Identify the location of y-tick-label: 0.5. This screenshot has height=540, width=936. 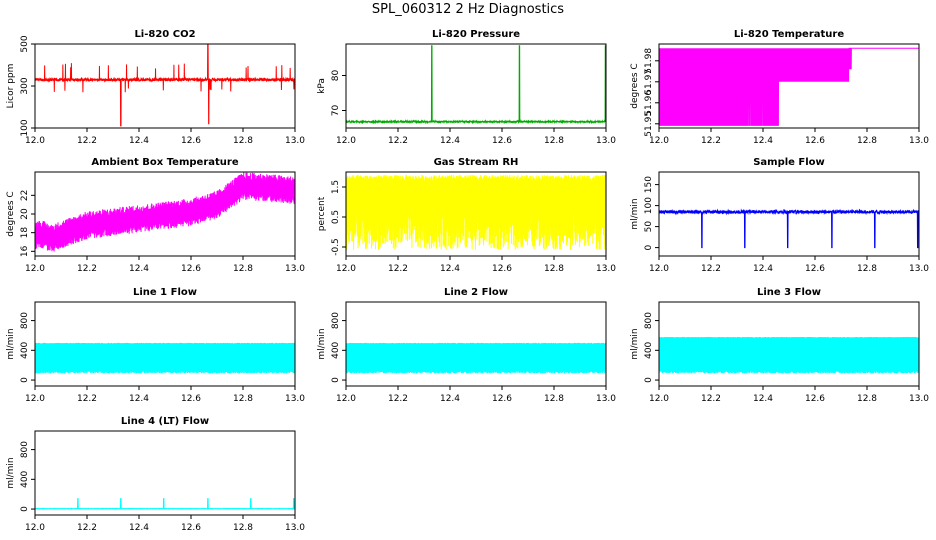
(336, 217).